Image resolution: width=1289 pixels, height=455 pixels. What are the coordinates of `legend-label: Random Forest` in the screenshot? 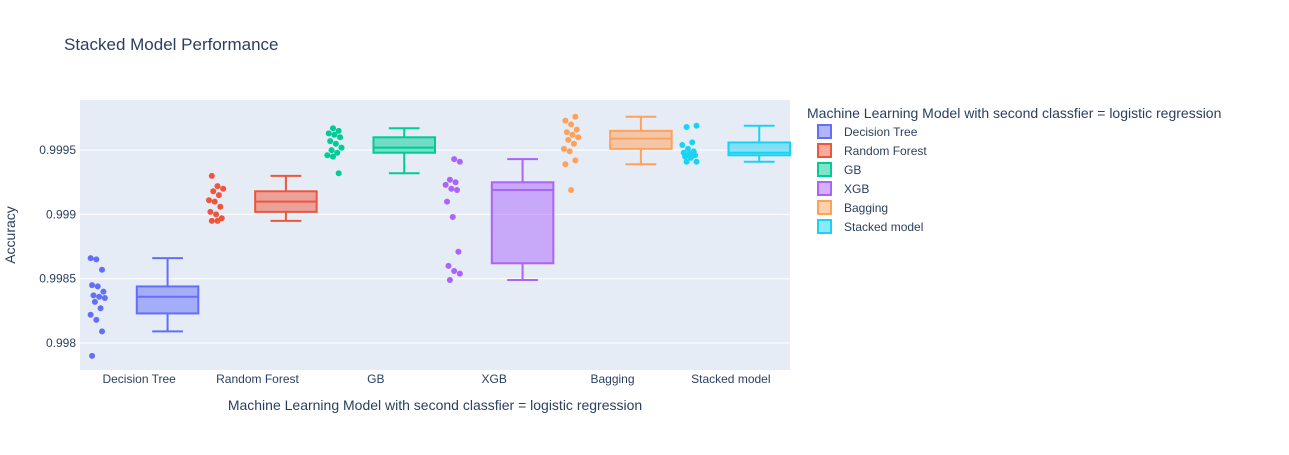 It's located at (885, 151).